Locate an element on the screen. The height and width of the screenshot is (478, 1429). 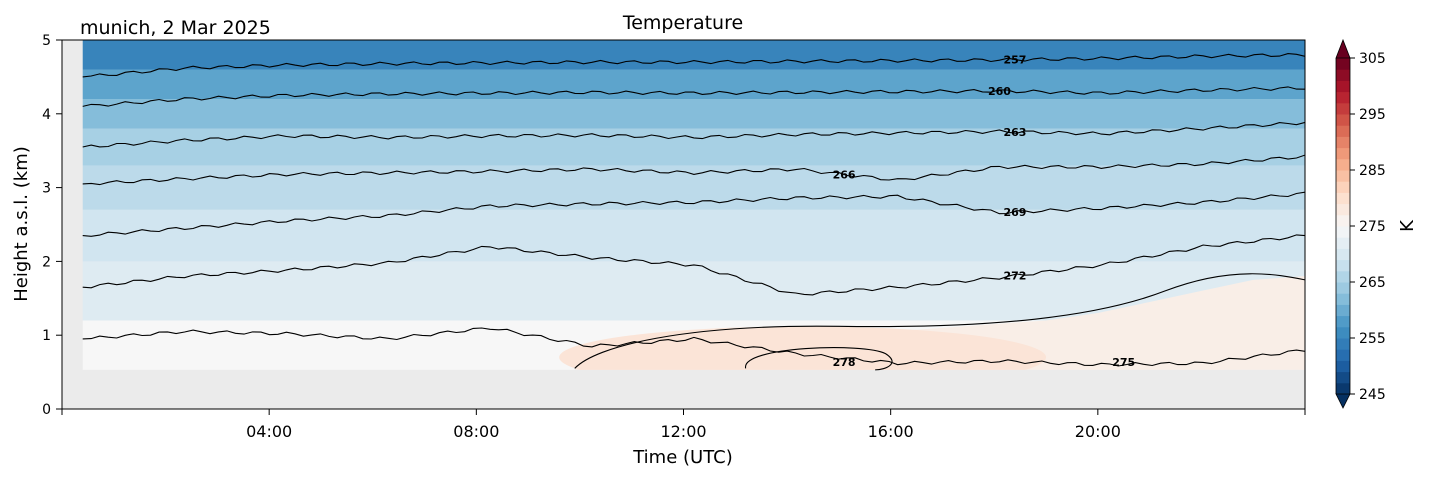
contour-label-272: 272 is located at coordinates (1014, 276).